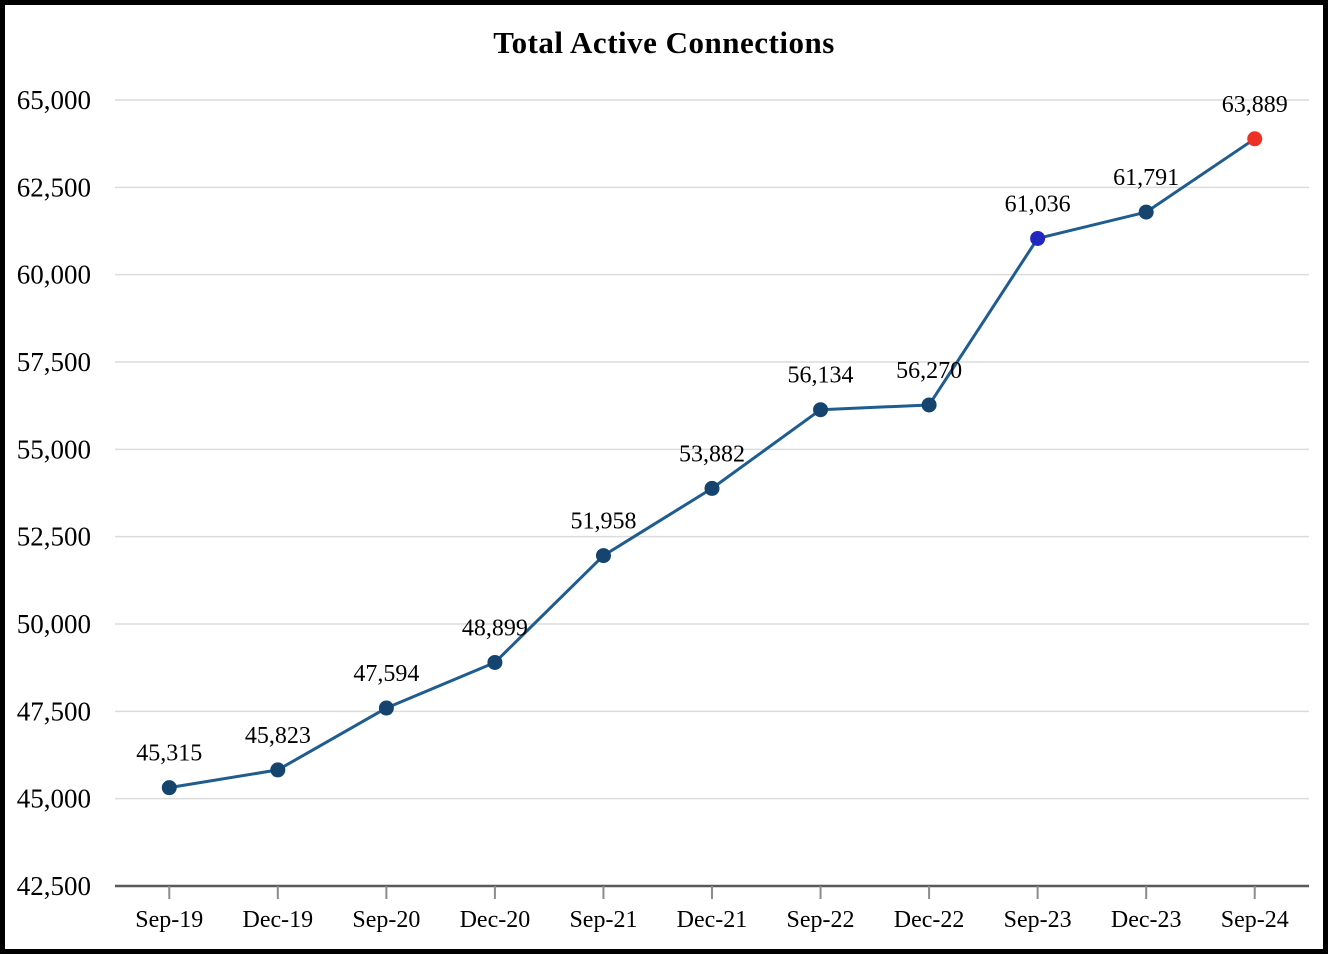  Describe the element at coordinates (277, 920) in the screenshot. I see `x-axis-tick-label: Dec-19` at that location.